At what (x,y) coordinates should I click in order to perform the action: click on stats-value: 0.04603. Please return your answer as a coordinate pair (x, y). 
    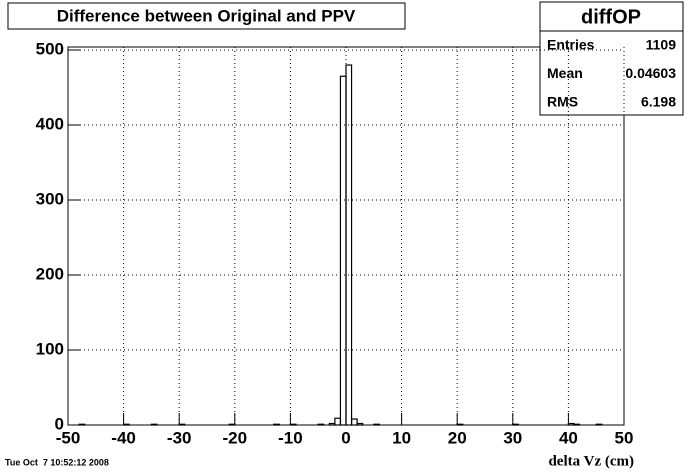
    Looking at the image, I should click on (650, 73).